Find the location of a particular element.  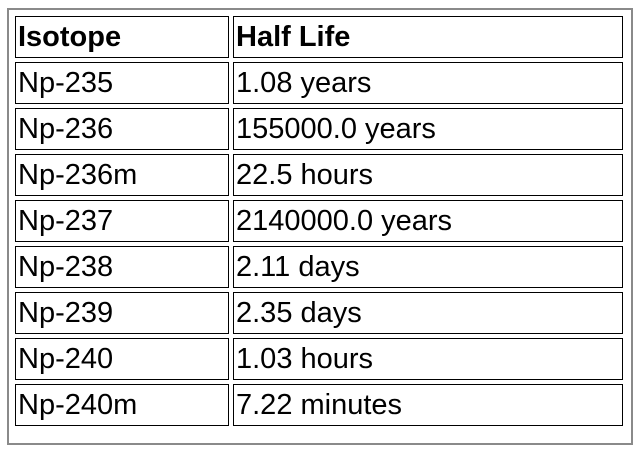

isotope-cell: Np-240m is located at coordinates (122, 405).